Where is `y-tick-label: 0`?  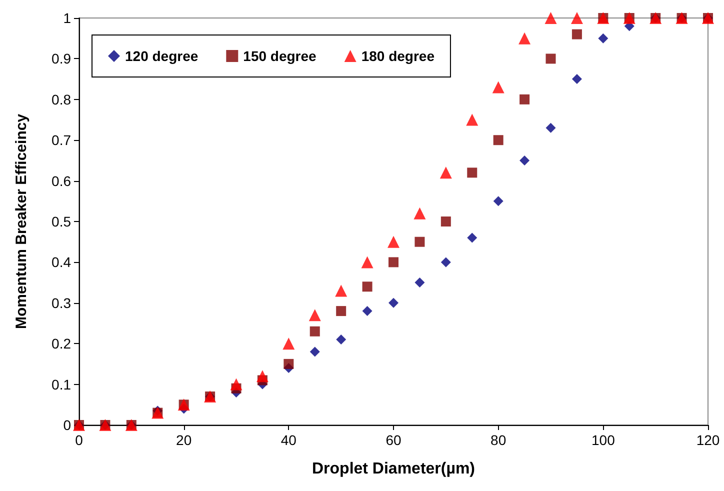
y-tick-label: 0 is located at coordinates (67, 425).